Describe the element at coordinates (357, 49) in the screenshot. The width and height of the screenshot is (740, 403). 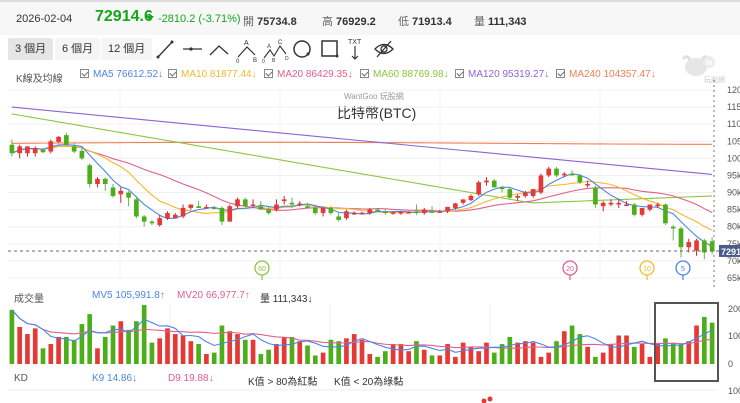
I see `text-tool-icon: TXT` at that location.